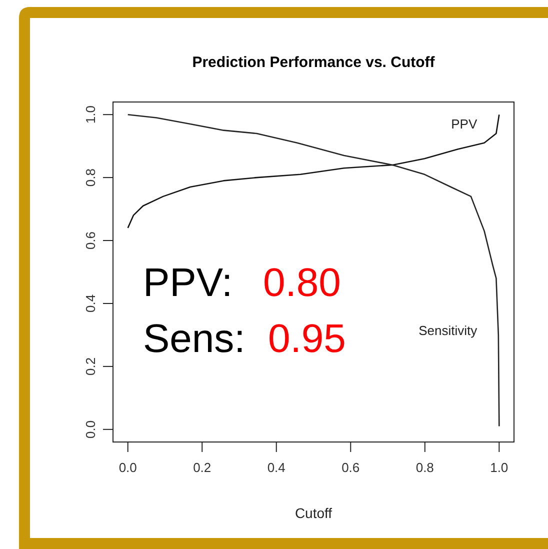 This screenshot has height=549, width=548. I want to click on y-tick-label: 0.2, so click(90, 366).